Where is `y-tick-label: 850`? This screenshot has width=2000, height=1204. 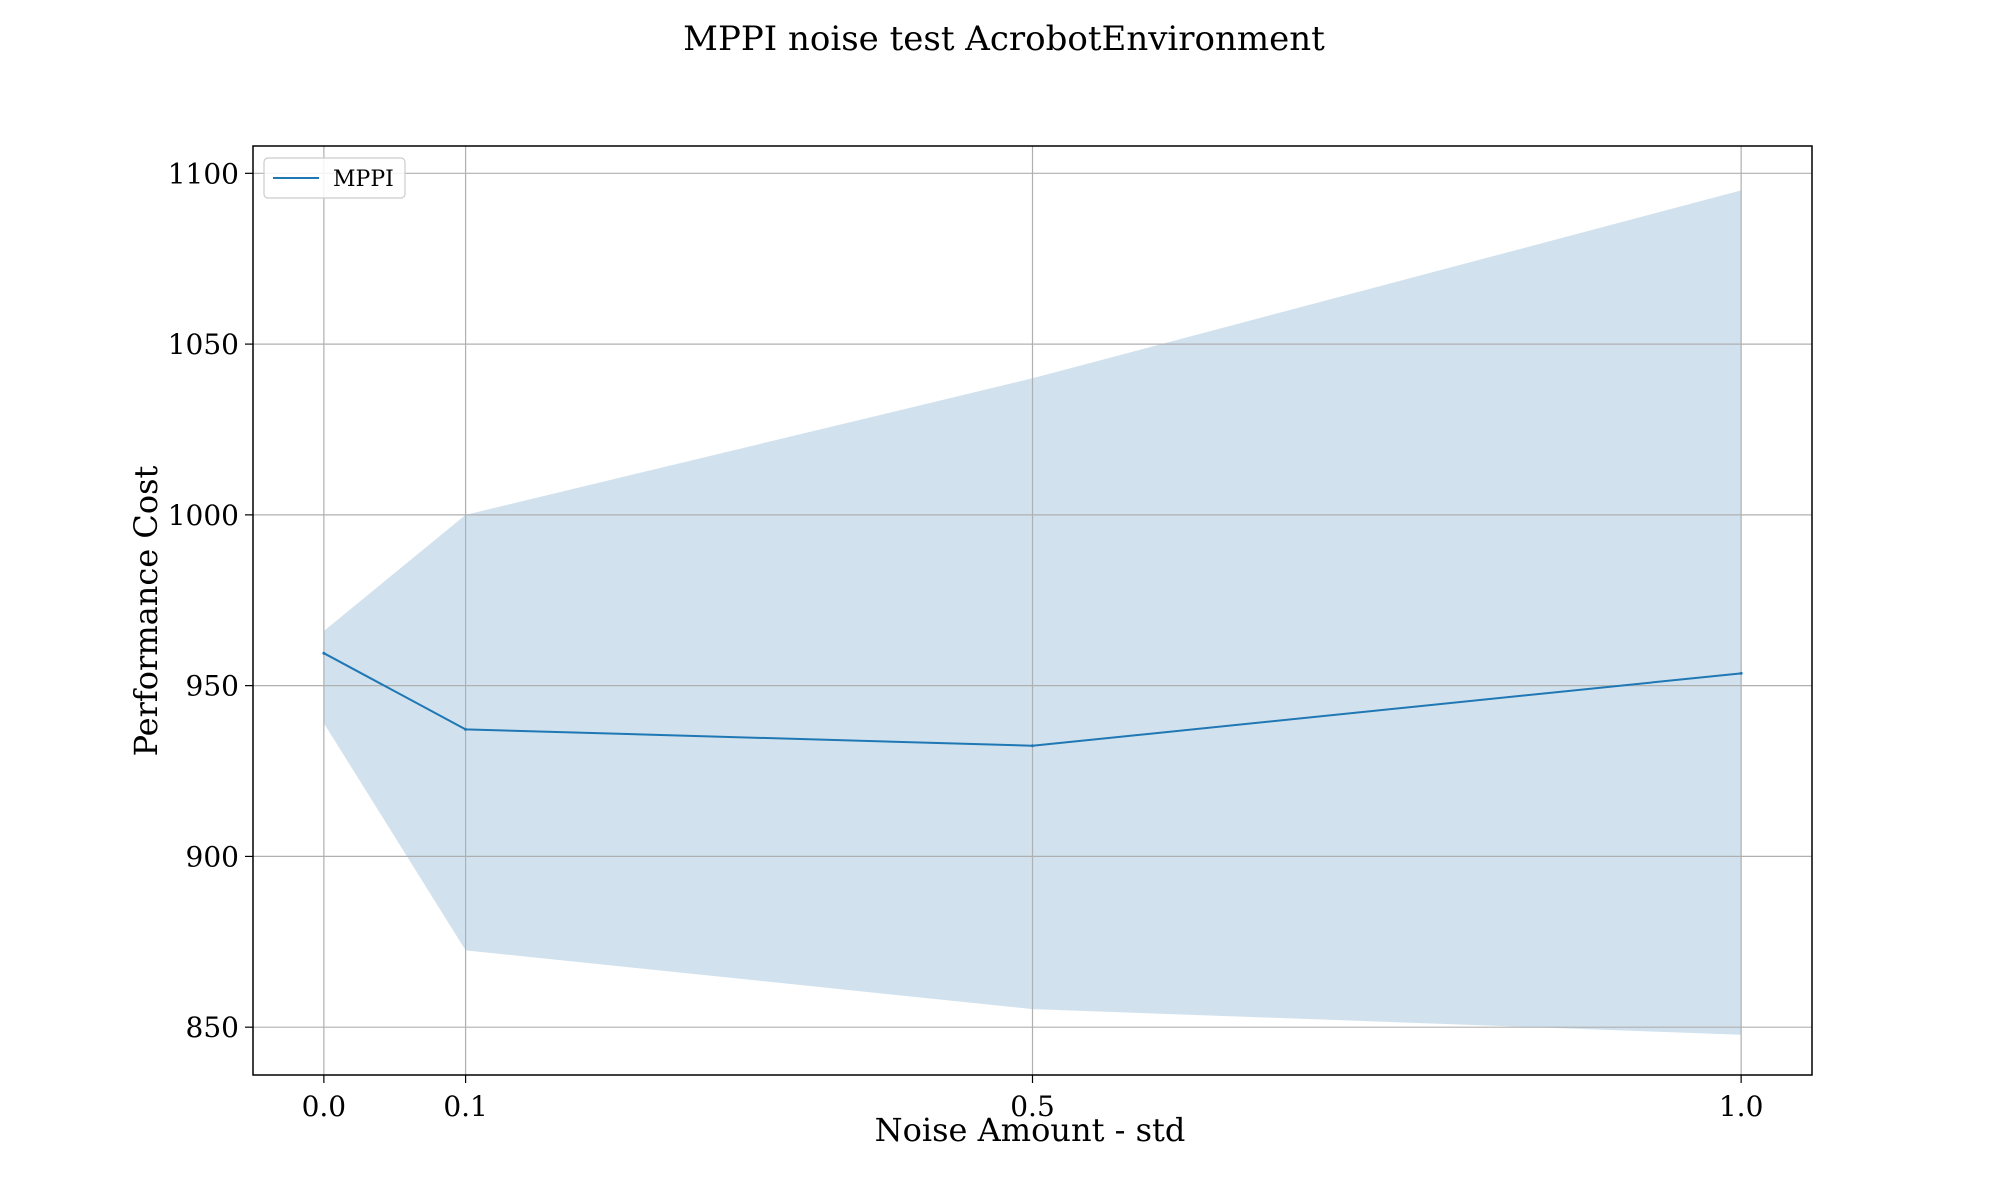
y-tick-label: 850 is located at coordinates (212, 1027).